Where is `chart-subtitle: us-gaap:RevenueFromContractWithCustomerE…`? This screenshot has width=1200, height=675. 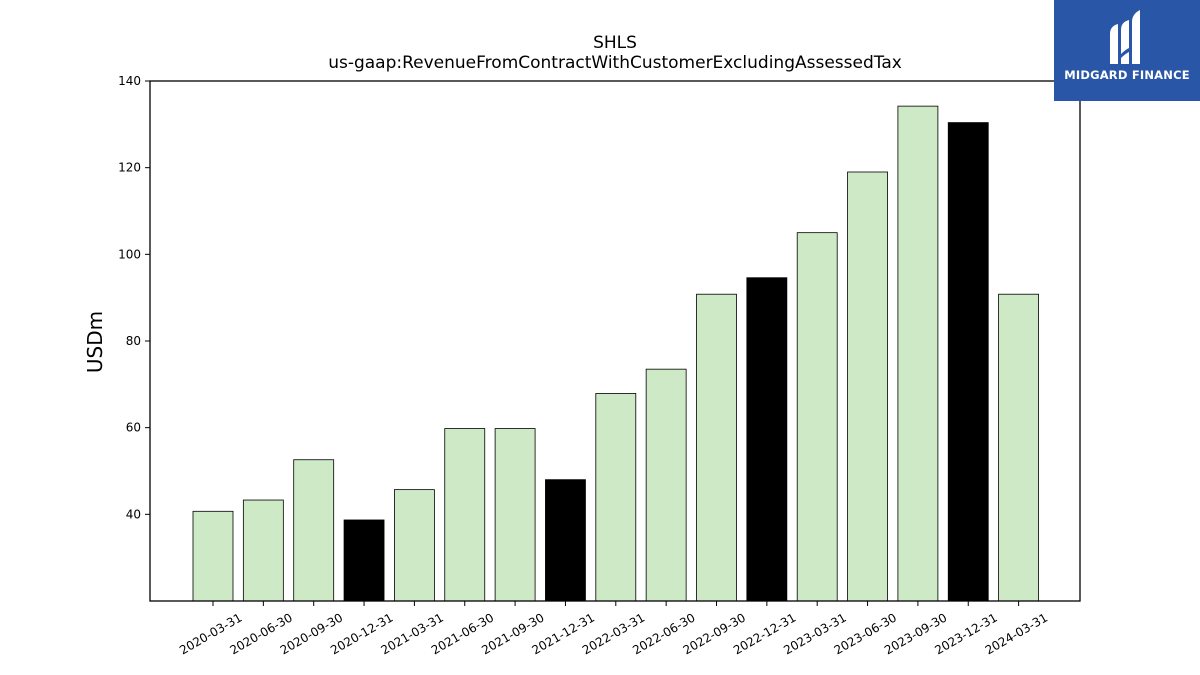
chart-subtitle: us-gaap:RevenueFromContractWithCustomerE… is located at coordinates (615, 63).